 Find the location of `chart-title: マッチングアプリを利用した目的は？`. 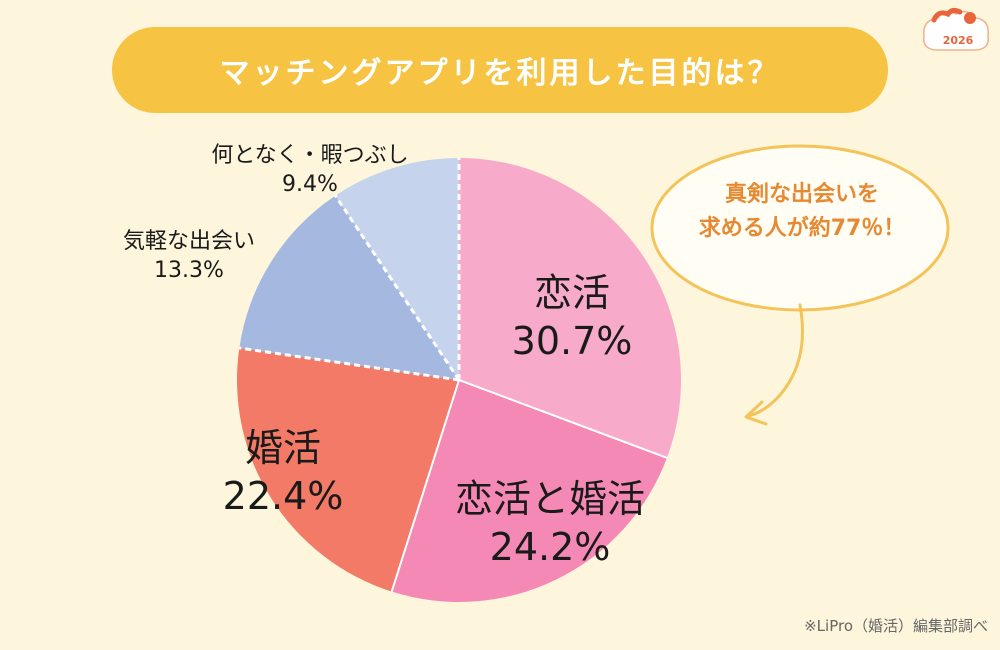

chart-title: マッチングアプリを利用した目的は？ is located at coordinates (500, 73).